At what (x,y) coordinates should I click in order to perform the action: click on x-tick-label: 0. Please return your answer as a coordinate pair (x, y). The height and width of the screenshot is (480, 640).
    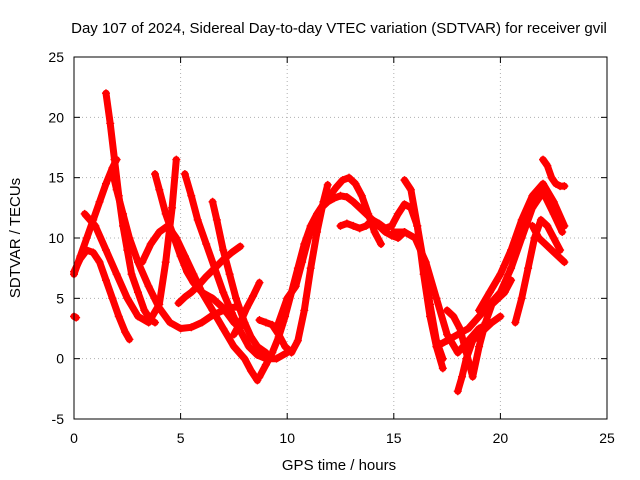
    Looking at the image, I should click on (74, 438).